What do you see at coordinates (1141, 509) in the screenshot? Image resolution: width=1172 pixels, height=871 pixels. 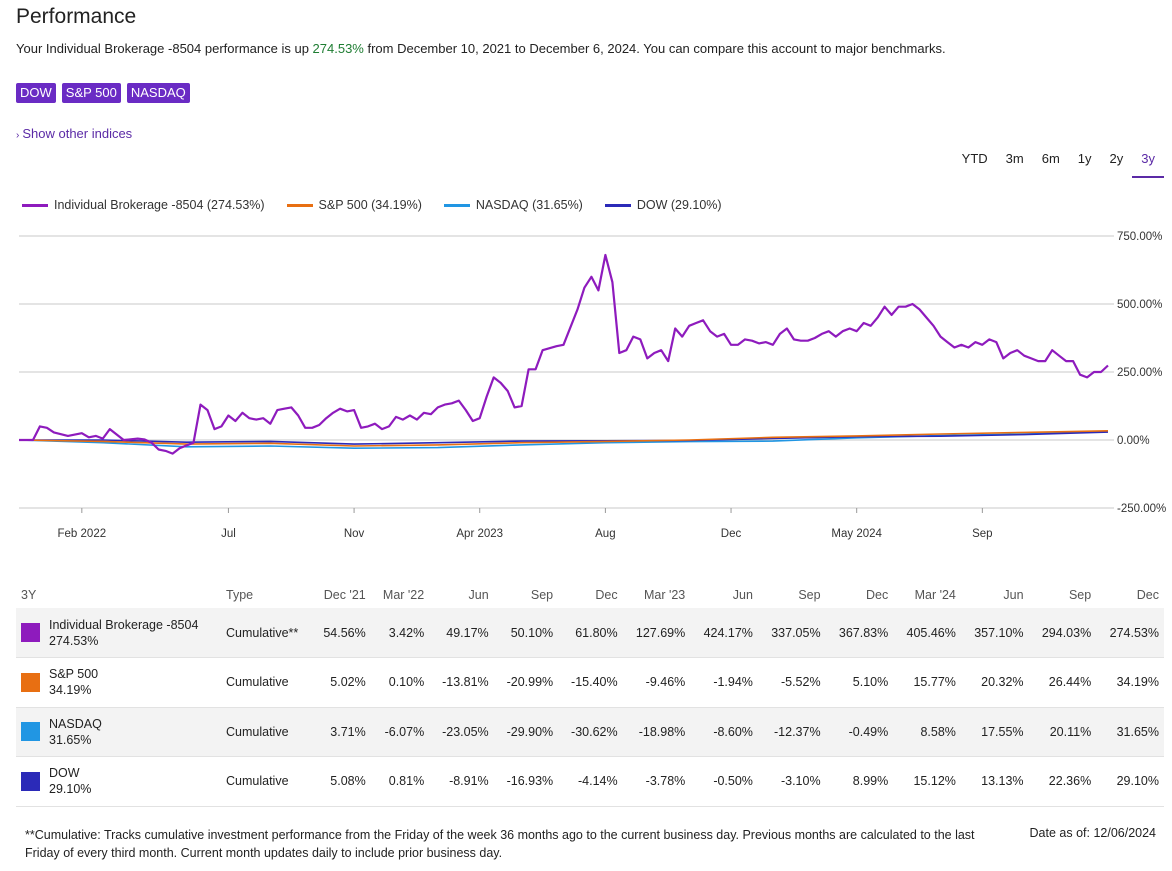 I see `y-tick-label: -250.00%` at bounding box center [1141, 509].